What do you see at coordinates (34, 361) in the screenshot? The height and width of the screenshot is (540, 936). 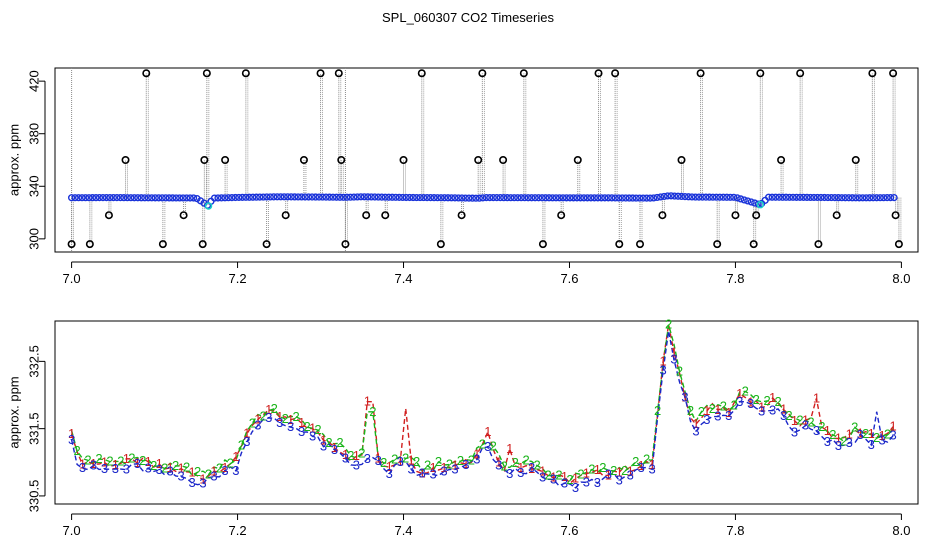 I see `bottom-y-tick-label: 332.5` at bounding box center [34, 361].